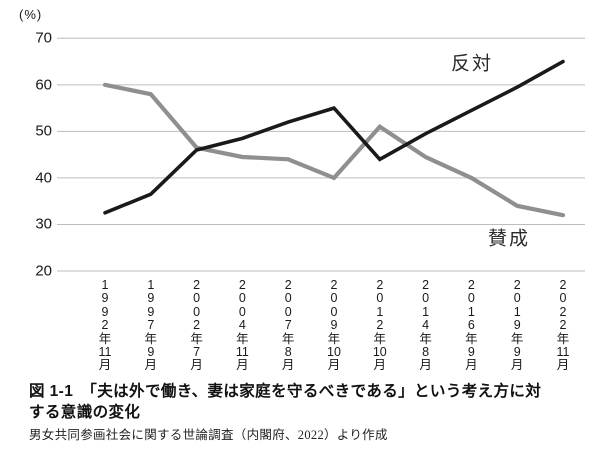 The image size is (600, 454). I want to click on y-axis-unit-label: (%), so click(31, 14).